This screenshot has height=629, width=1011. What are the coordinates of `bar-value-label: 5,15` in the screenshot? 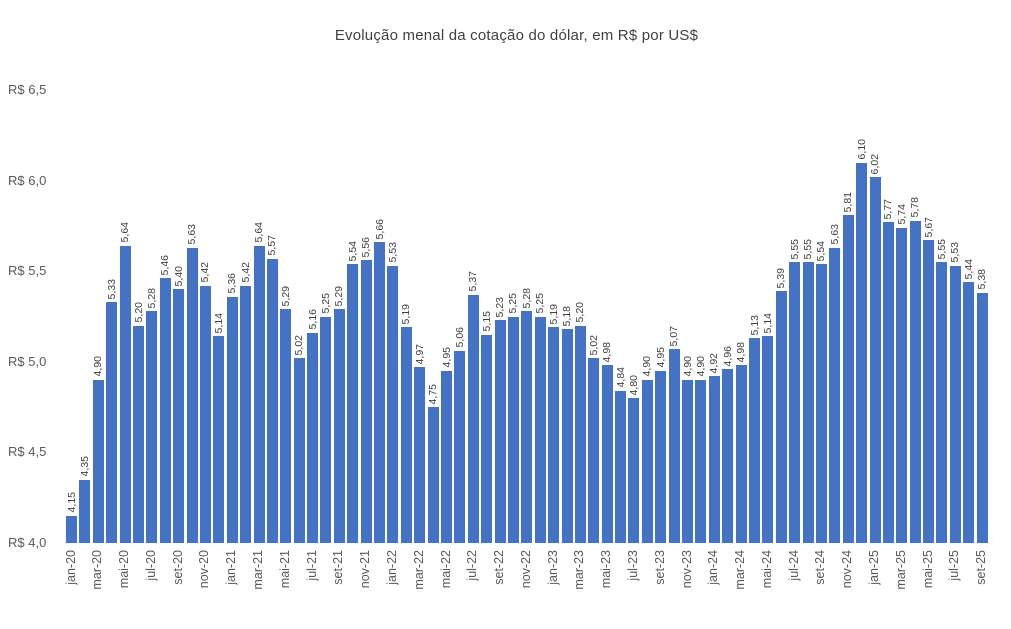 It's located at (486, 321).